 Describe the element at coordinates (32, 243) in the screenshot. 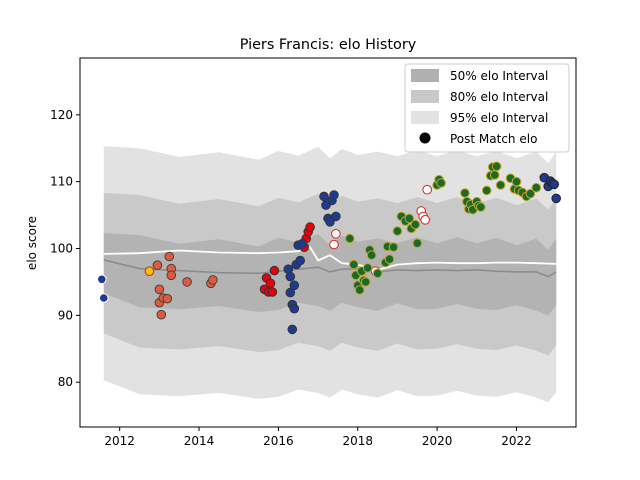

I see `y-axis-label: elo score` at that location.